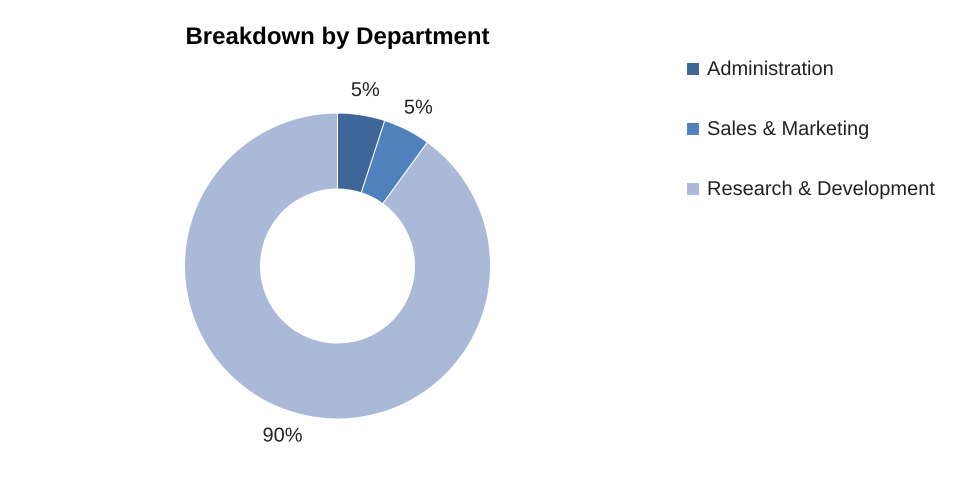  Describe the element at coordinates (282, 435) in the screenshot. I see `data-label: 90%` at that location.